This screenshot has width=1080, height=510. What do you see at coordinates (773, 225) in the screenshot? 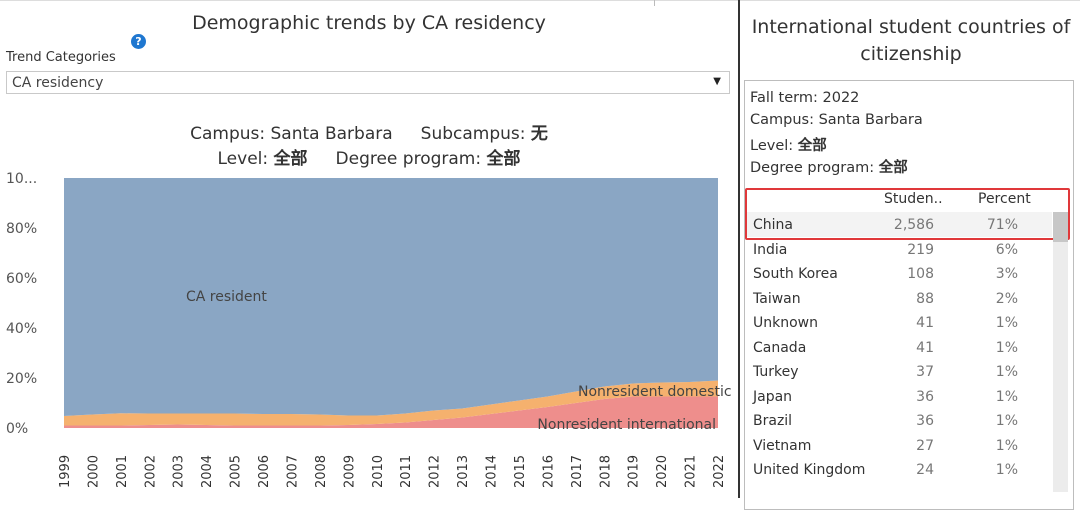
I see `country-name: China` at bounding box center [773, 225].